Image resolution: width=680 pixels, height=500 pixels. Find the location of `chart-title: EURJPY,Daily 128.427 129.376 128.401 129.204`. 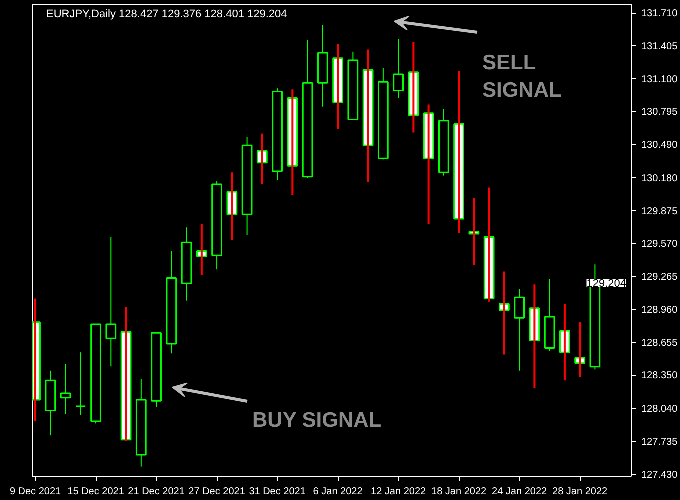

chart-title: EURJPY,Daily 128.427 129.376 128.401 129.204 is located at coordinates (167, 14).